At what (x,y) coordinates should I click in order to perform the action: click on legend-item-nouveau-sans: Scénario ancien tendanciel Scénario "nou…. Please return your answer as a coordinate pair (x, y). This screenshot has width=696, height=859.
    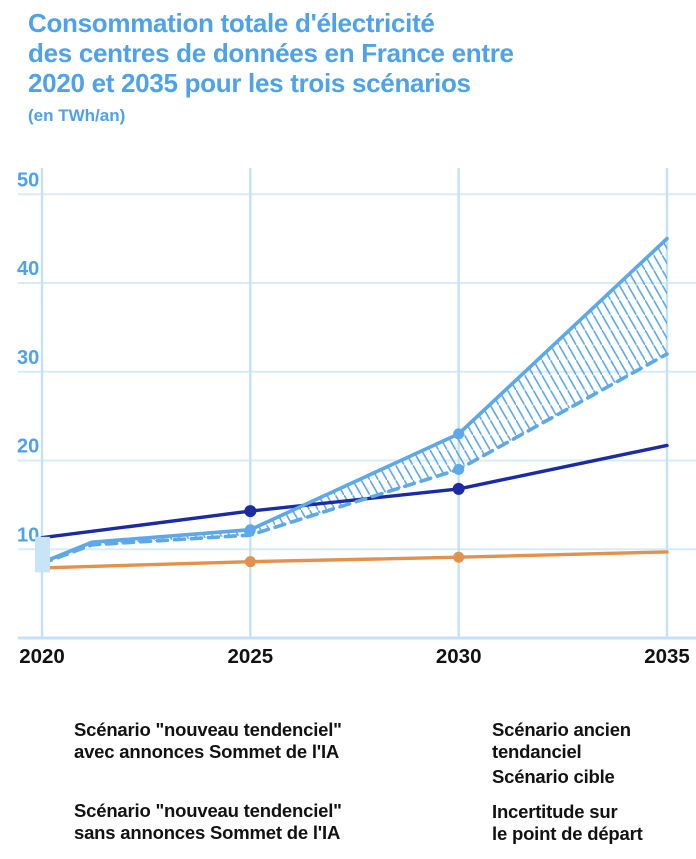
    Looking at the image, I should click on (179, 822).